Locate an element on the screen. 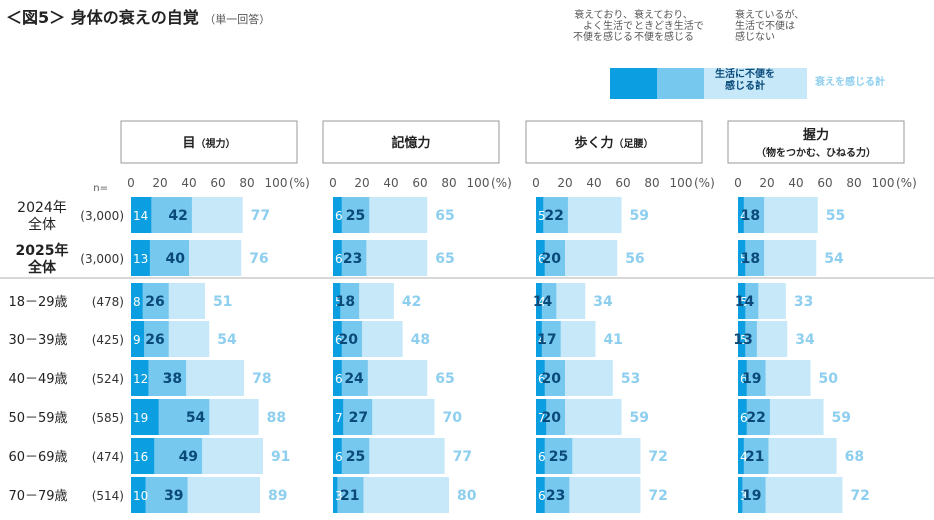  data-label-strong: 16 is located at coordinates (140, 457).